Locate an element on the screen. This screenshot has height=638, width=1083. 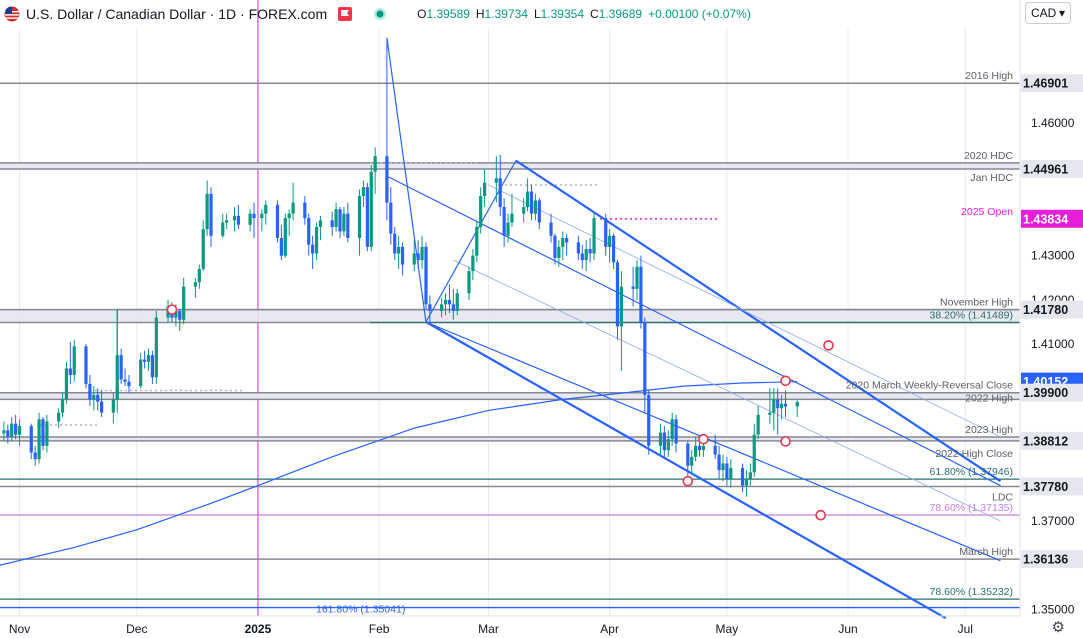
trendline-pitch is located at coordinates (471, 241).